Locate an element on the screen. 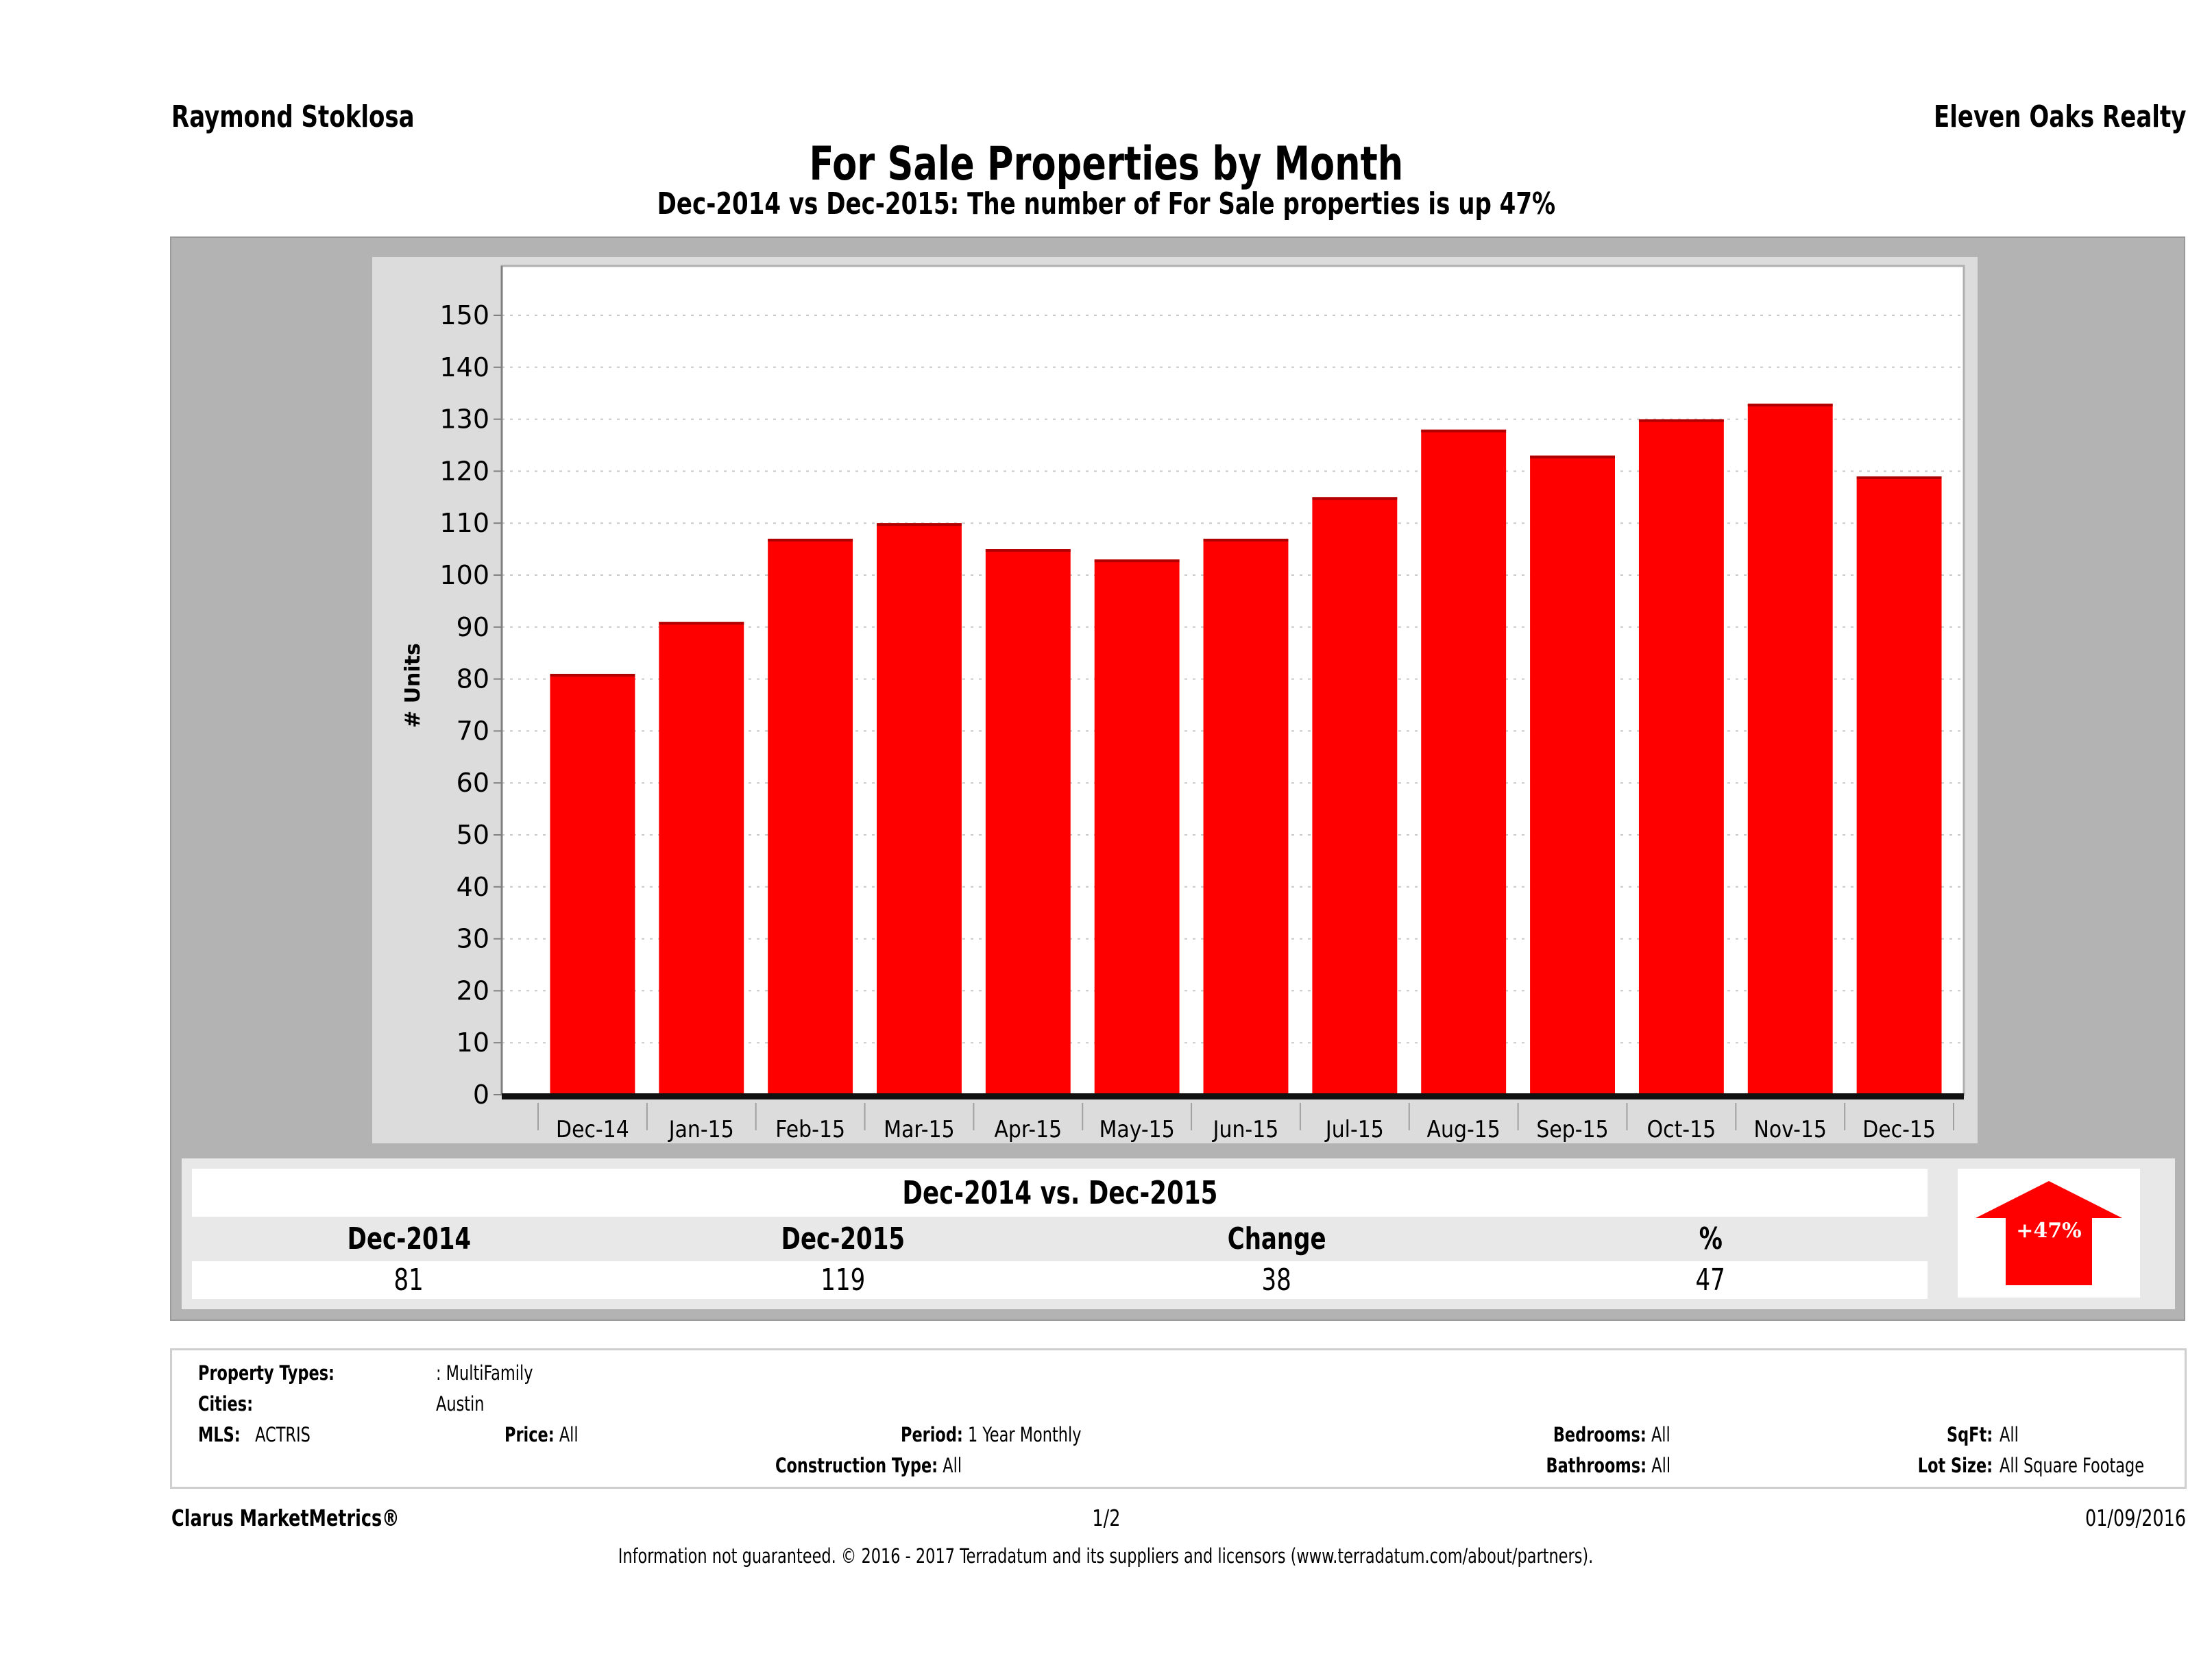 The height and width of the screenshot is (1678, 2212). up-arrow-shape is located at coordinates (2049, 1233).